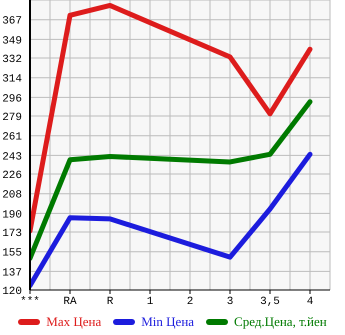 Image resolution: width=345 pixels, height=335 pixels. What do you see at coordinates (12, 99) in the screenshot?
I see `y-tick-label: 296` at bounding box center [12, 99].